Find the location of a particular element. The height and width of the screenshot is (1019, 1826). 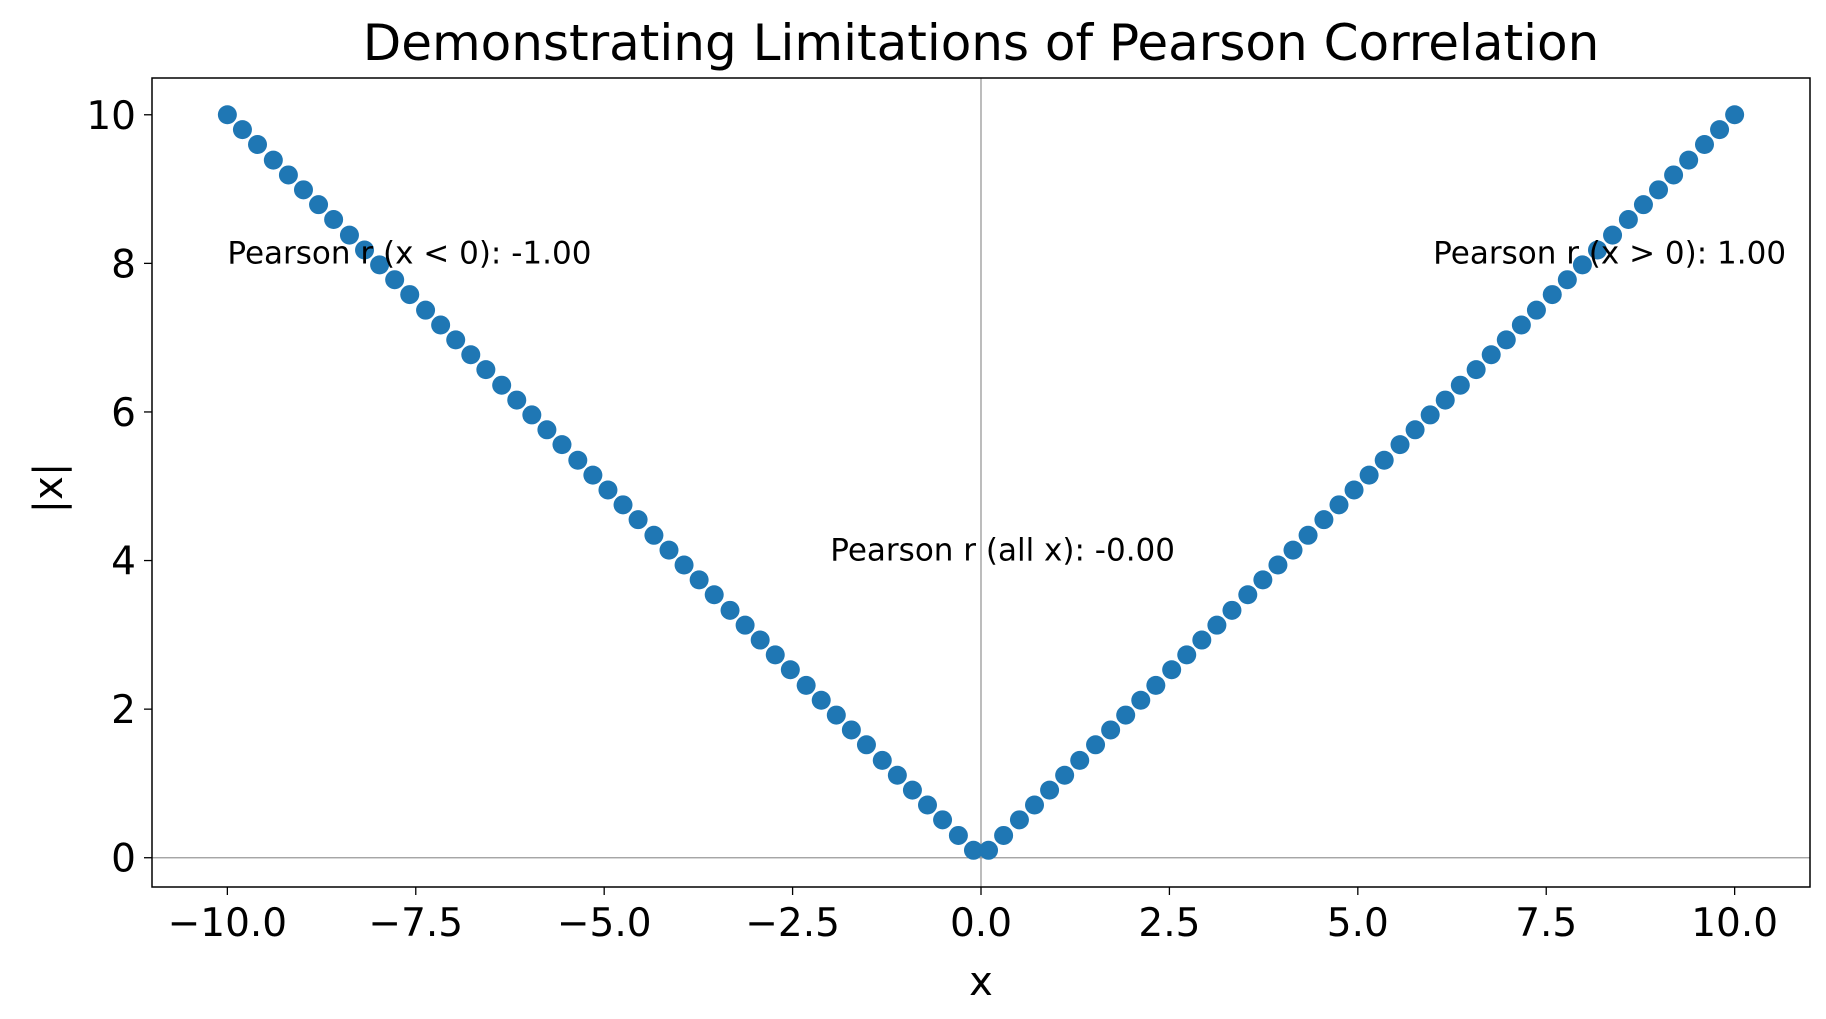

x-tick-label: 10.0 is located at coordinates (1734, 923).